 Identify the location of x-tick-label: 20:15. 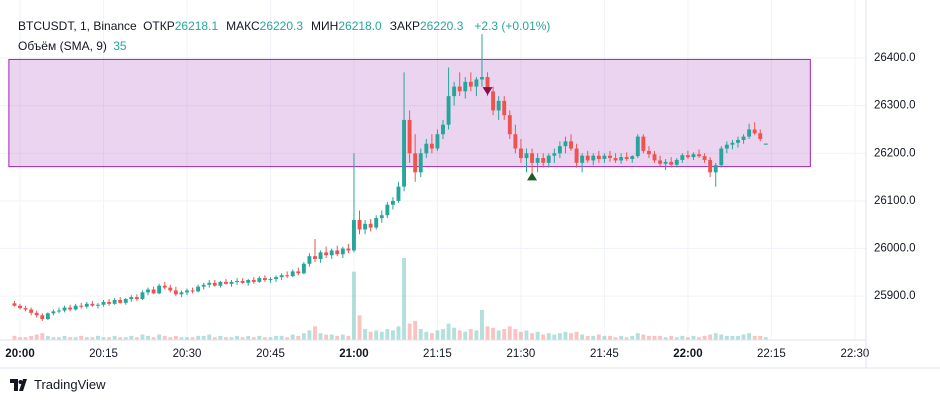
(103, 354).